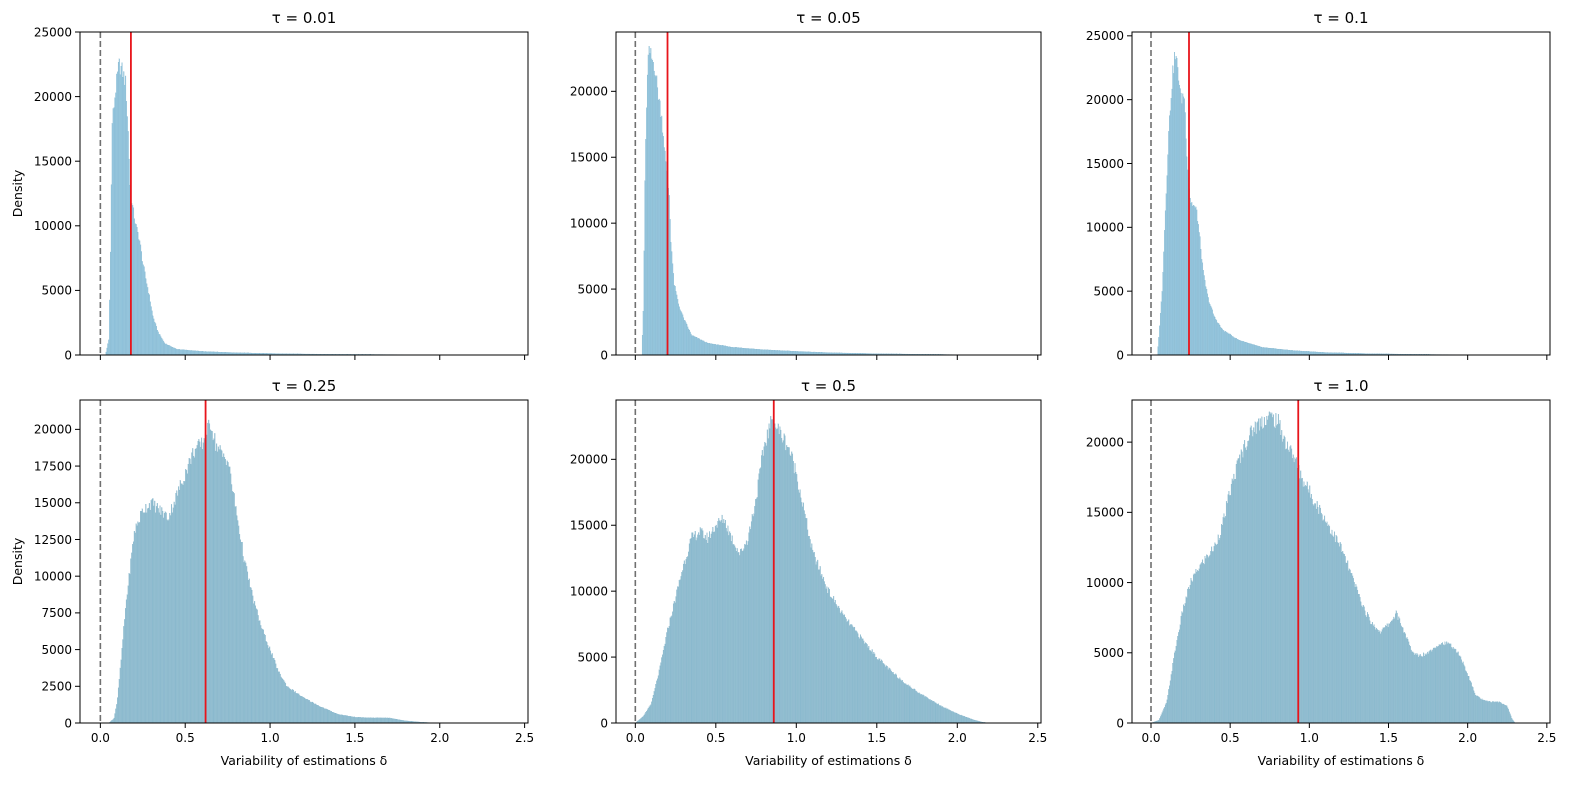 This screenshot has width=1588, height=790. What do you see at coordinates (1230, 738) in the screenshot?
I see `x-tick-label: 0.5` at bounding box center [1230, 738].